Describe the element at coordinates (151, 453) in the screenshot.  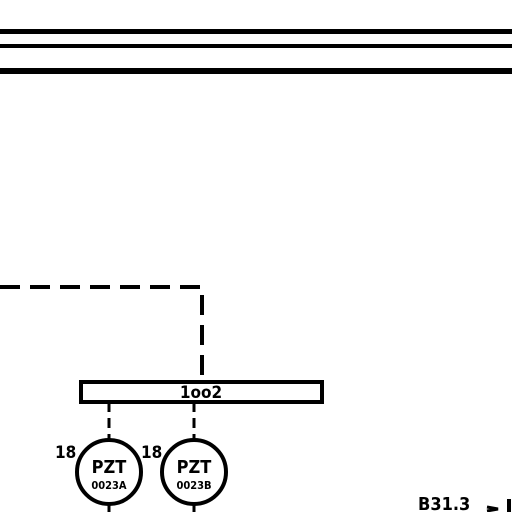
I see `instrument-b-number: 18` at that location.